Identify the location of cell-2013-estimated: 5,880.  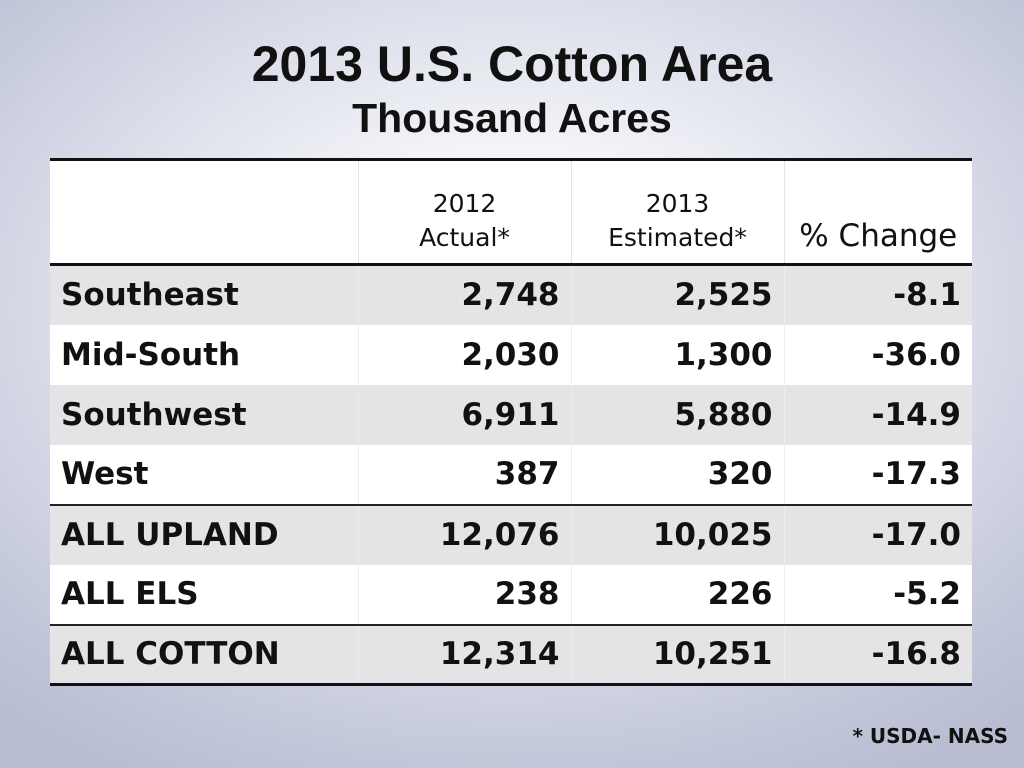
(678, 414).